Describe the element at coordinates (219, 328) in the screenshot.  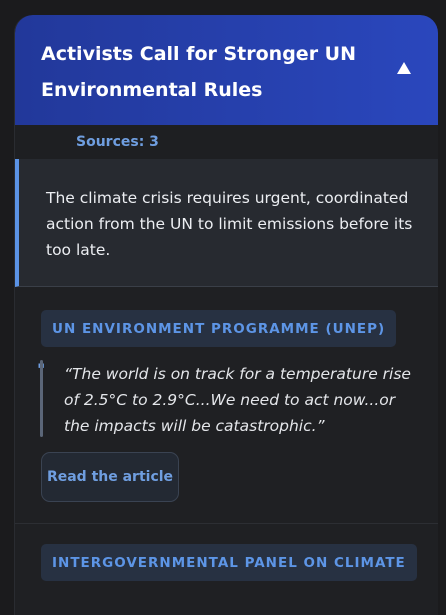
I see `source-name: UN ENVIRONMENT PROGRAMME (UNEP)` at that location.